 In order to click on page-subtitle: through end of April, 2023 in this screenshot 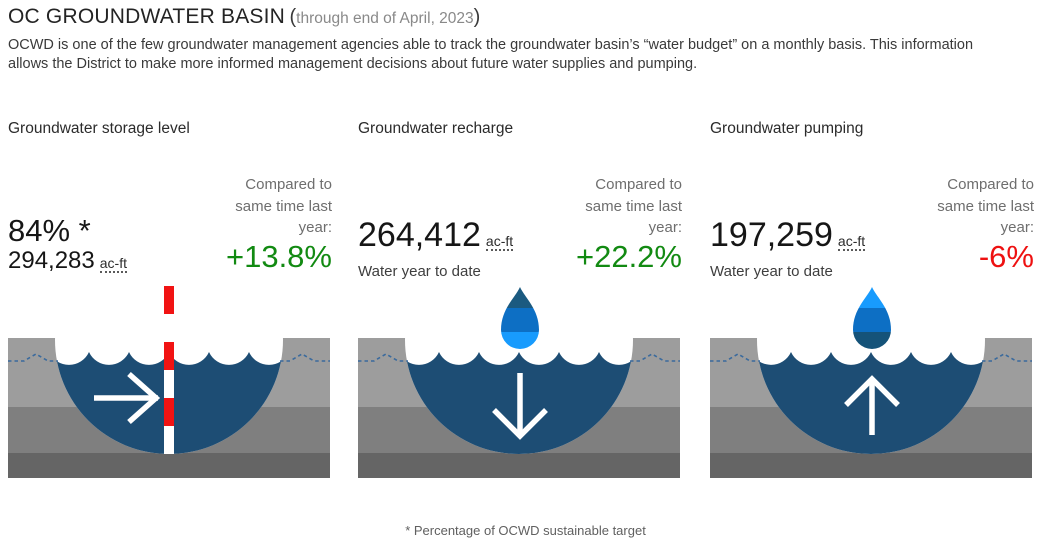, I will do `click(385, 18)`.